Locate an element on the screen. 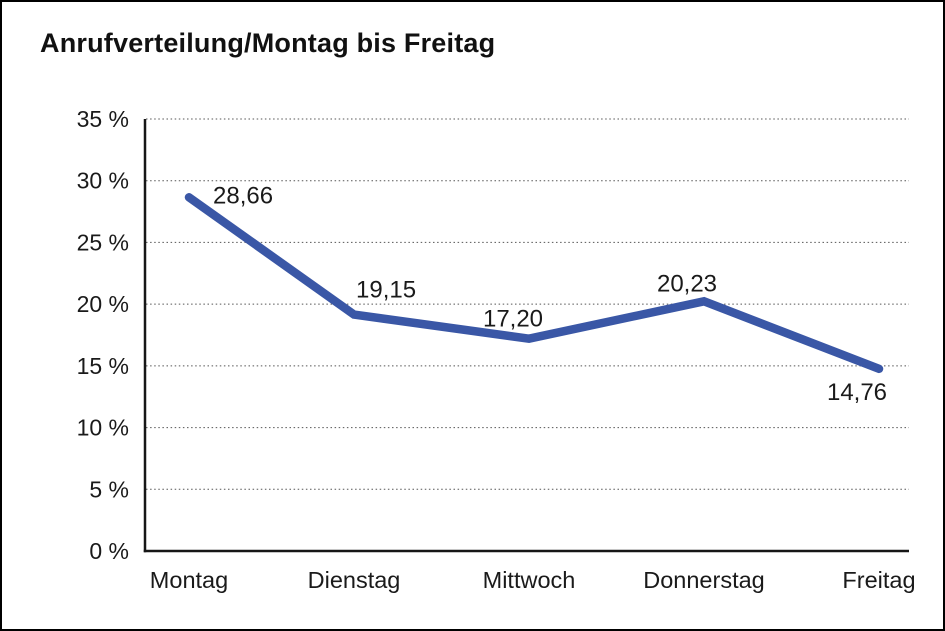  x-category-label: Freitag is located at coordinates (878, 580).